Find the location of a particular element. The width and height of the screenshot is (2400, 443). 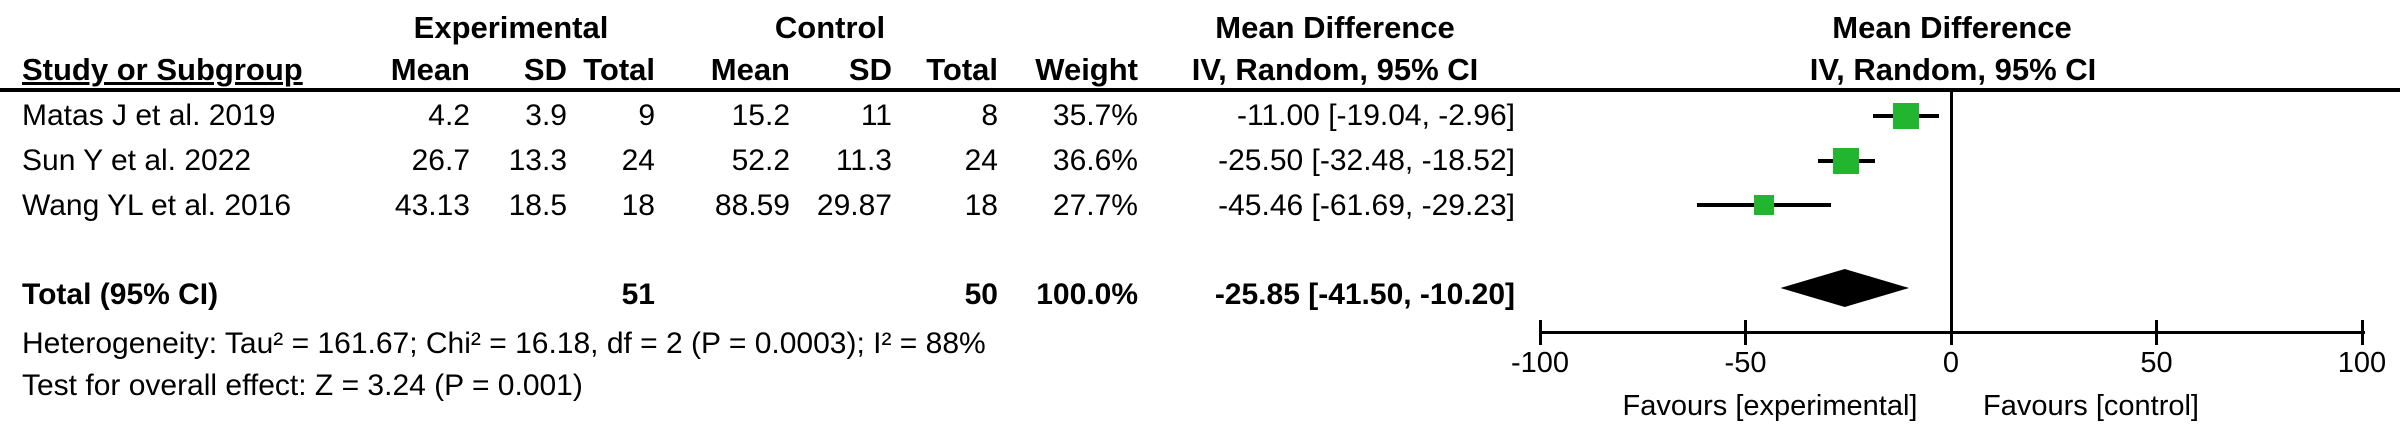

col-header-ci-right: IV, Random, 95% CI is located at coordinates (1953, 69).